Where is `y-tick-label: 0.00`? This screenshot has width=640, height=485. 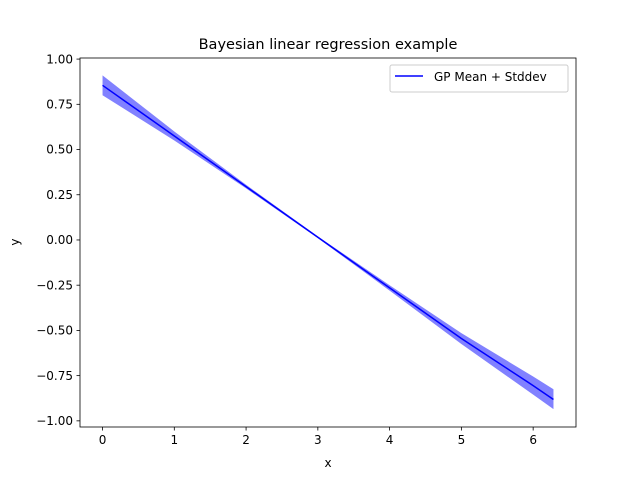
y-tick-label: 0.00 is located at coordinates (59, 240).